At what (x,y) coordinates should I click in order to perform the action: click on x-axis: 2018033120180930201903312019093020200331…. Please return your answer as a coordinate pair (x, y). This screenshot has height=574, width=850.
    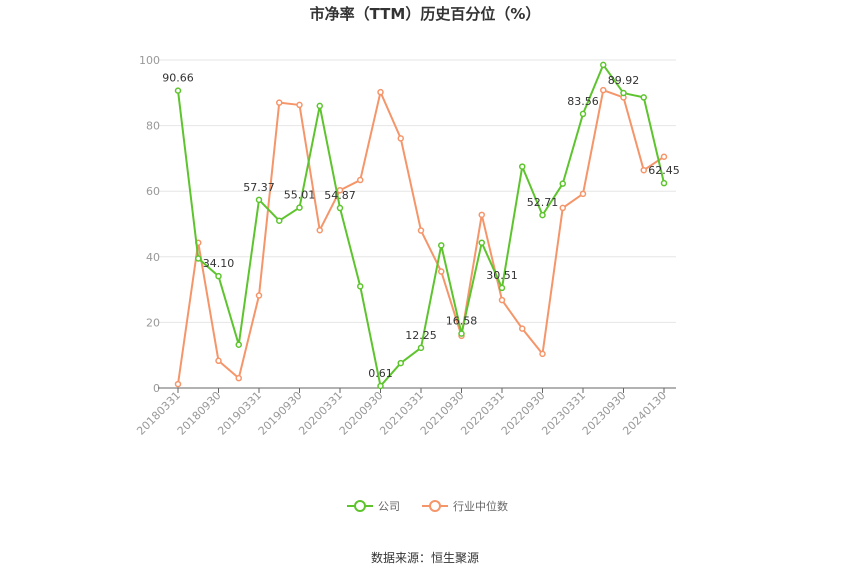
    Looking at the image, I should click on (405, 412).